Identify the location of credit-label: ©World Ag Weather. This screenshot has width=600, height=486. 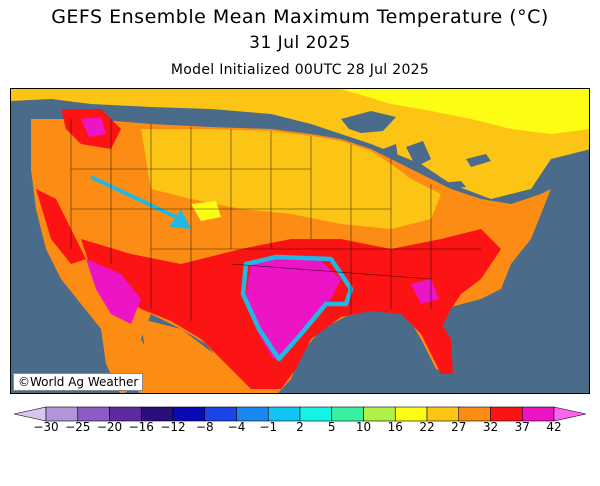
(78, 382).